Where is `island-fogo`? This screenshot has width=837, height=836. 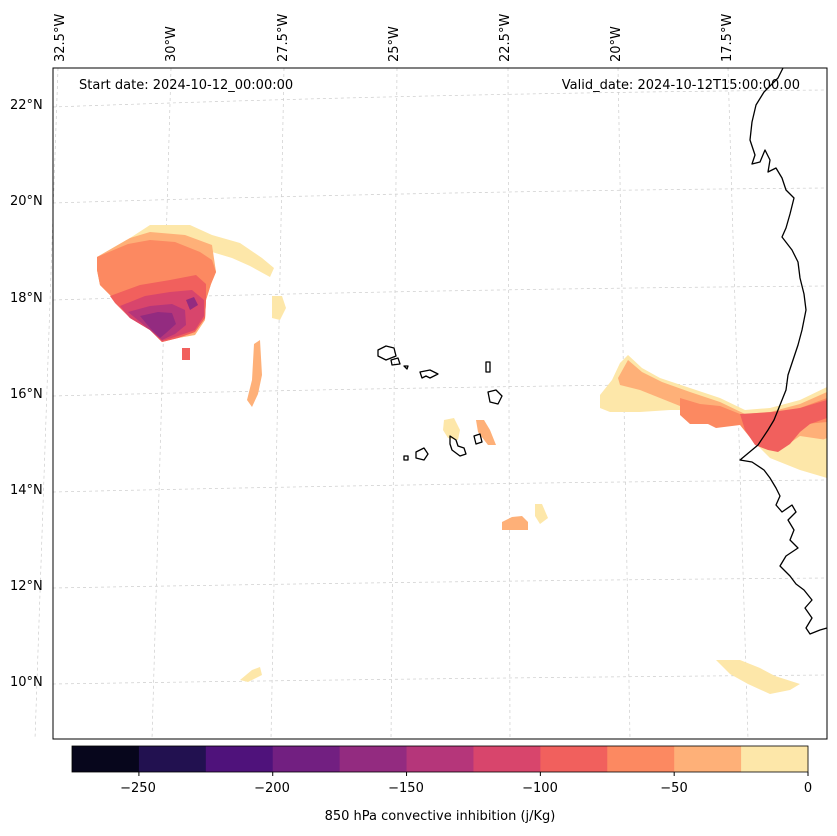 island-fogo is located at coordinates (422, 454).